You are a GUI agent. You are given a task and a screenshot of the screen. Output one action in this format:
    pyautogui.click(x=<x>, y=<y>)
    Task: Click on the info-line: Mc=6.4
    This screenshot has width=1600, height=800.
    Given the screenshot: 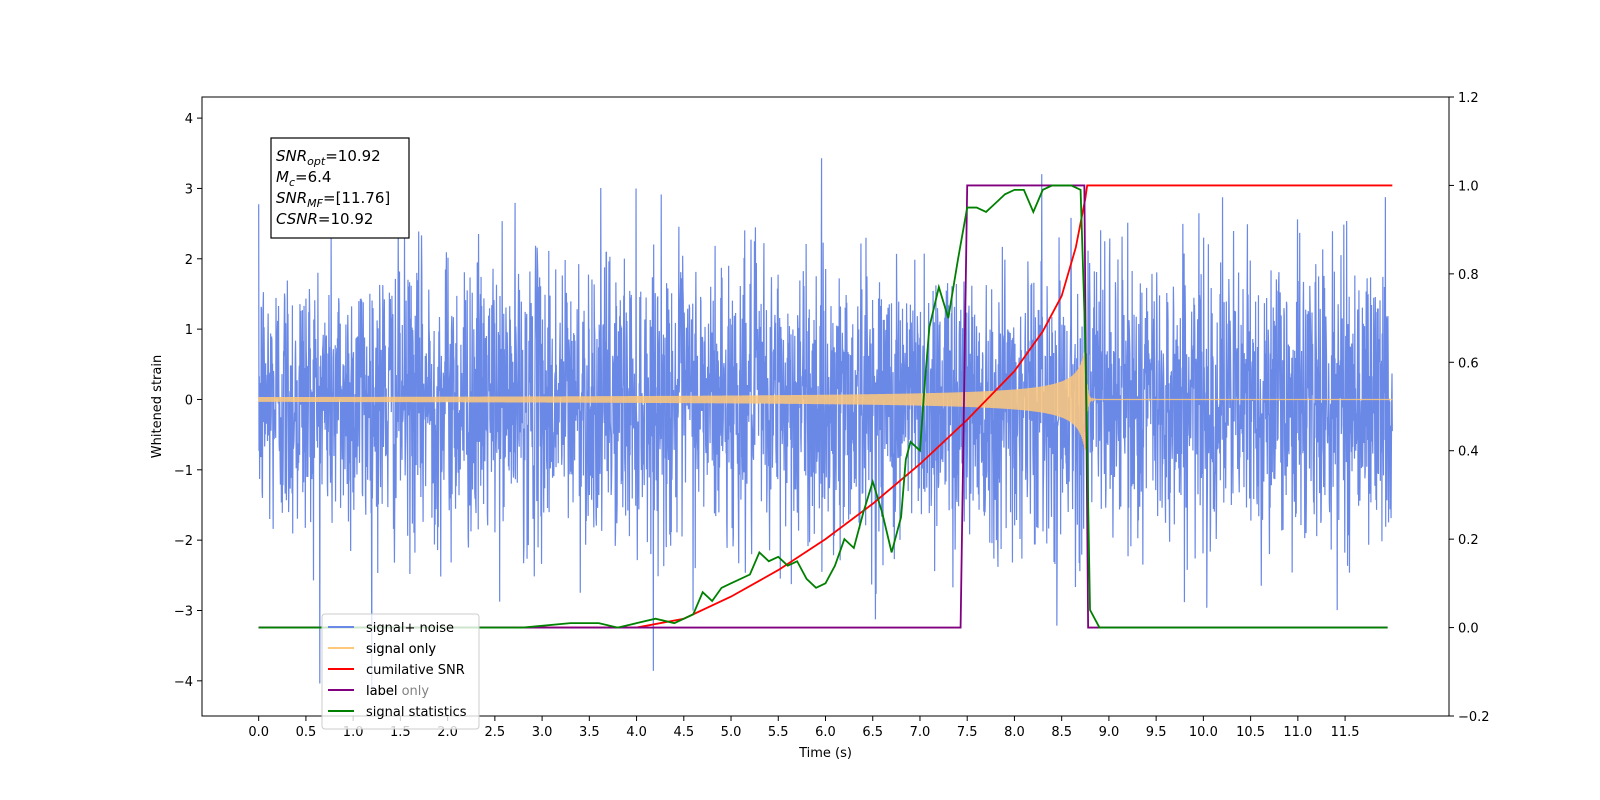 What is the action you would take?
    pyautogui.click(x=303, y=178)
    